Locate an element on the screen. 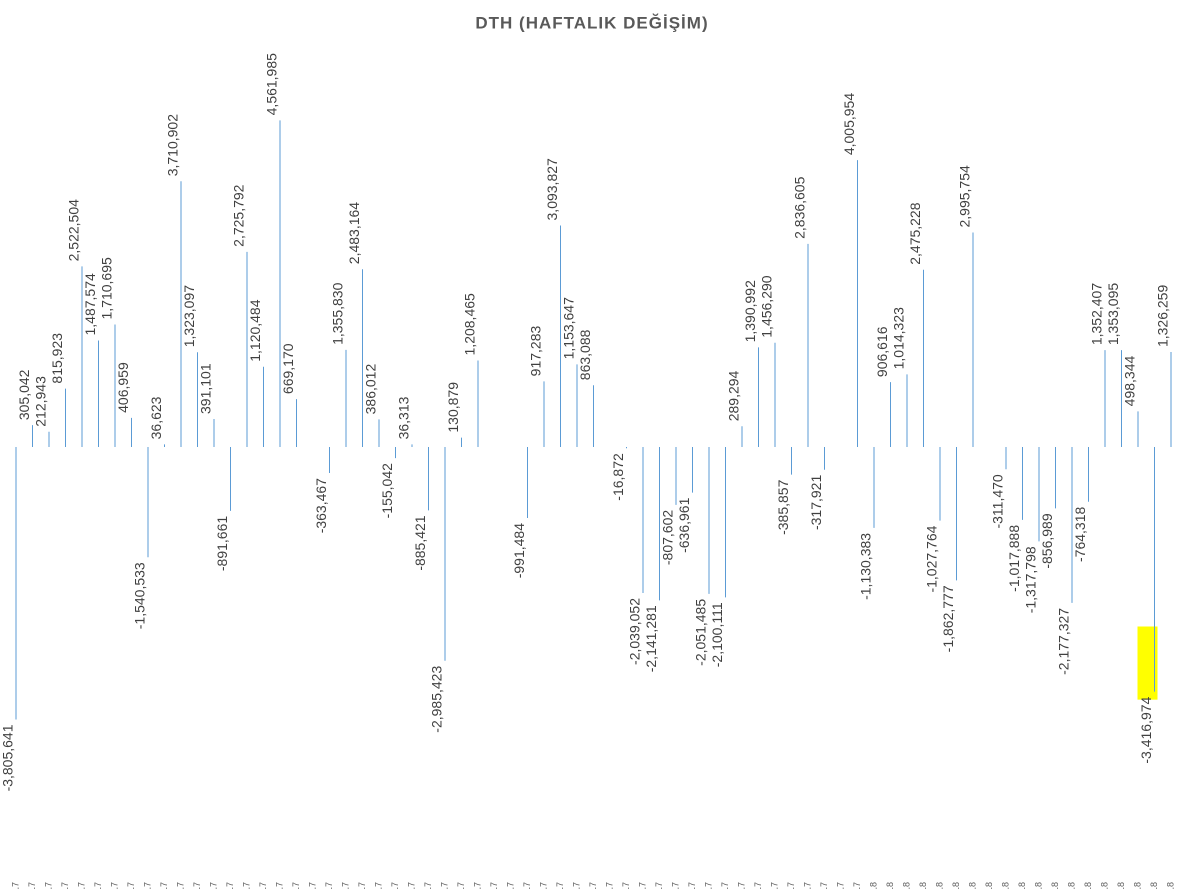 The height and width of the screenshot is (889, 1200). data-label: 4,005,954 is located at coordinates (849, 124).